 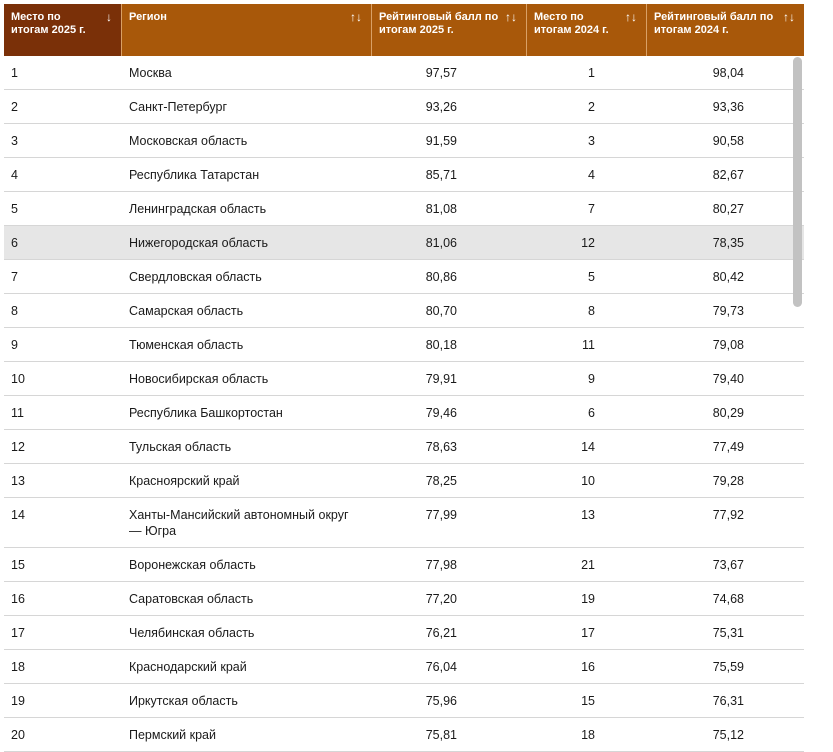 What do you see at coordinates (591, 413) in the screenshot?
I see `cell-place-2024: 6` at bounding box center [591, 413].